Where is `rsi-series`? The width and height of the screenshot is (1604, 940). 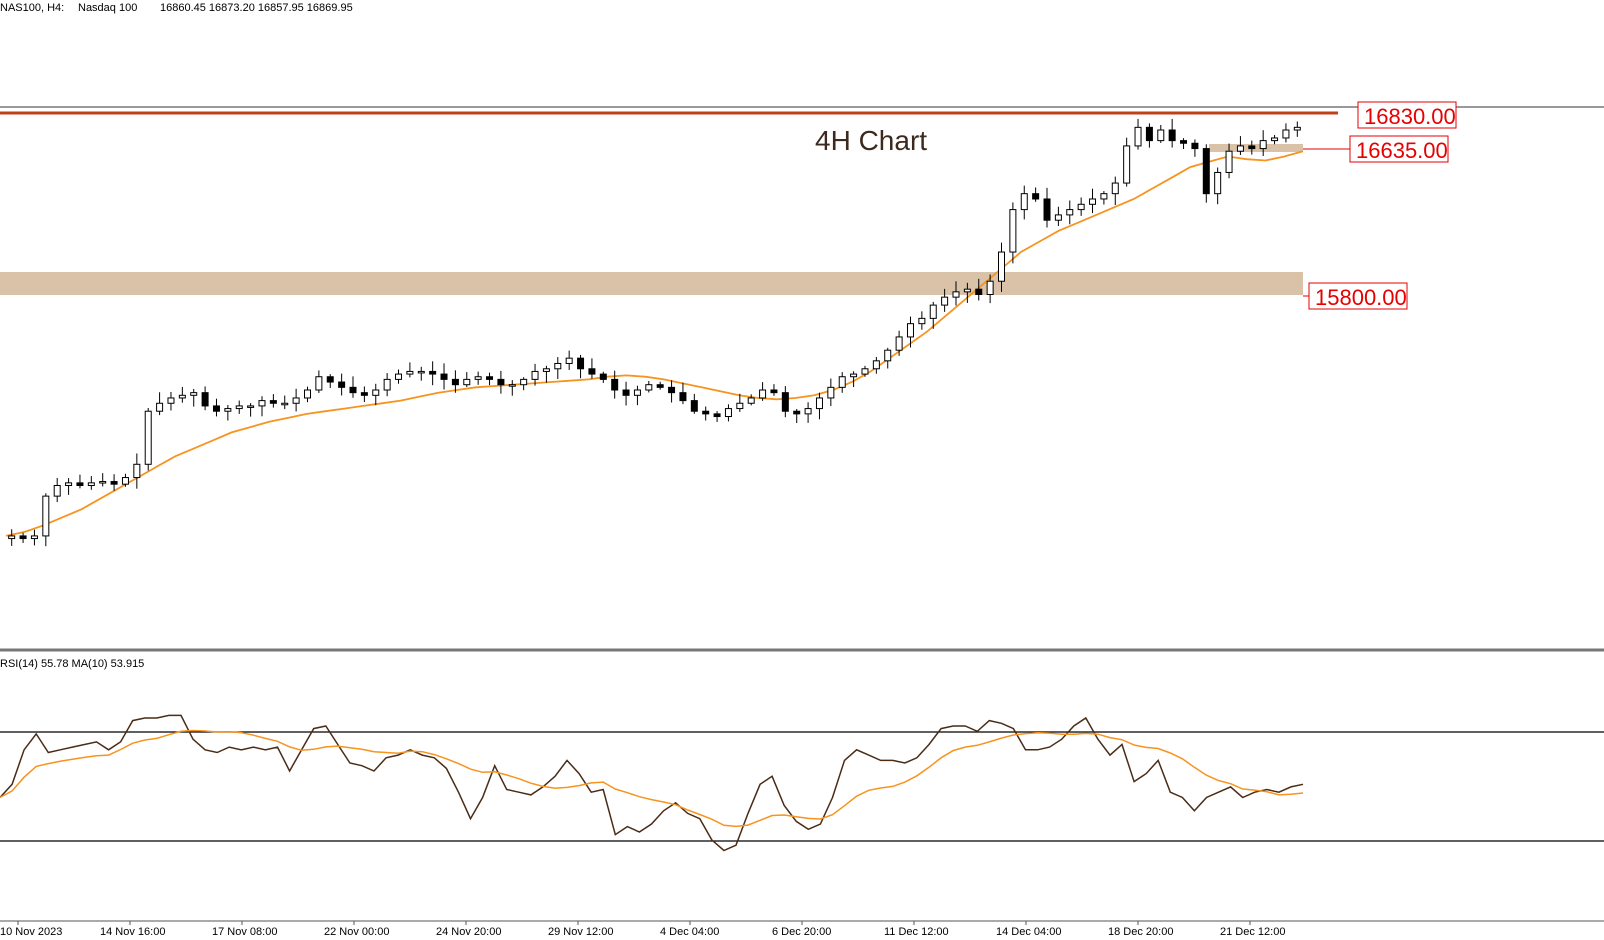
rsi-series is located at coordinates (652, 783).